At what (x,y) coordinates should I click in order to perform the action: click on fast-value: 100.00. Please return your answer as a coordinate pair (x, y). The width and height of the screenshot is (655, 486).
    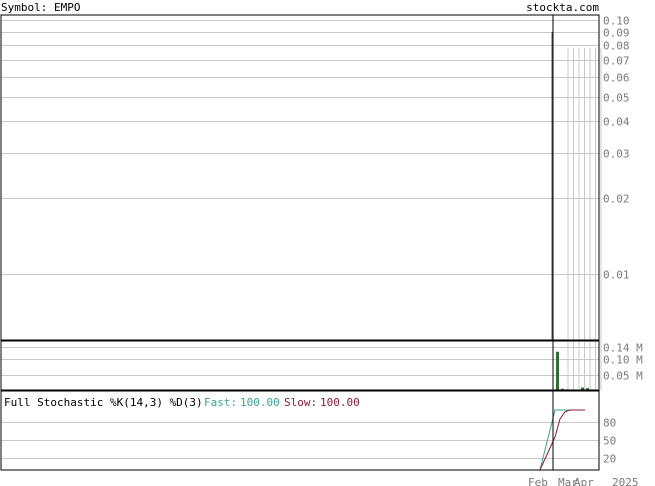
    Looking at the image, I should click on (260, 402).